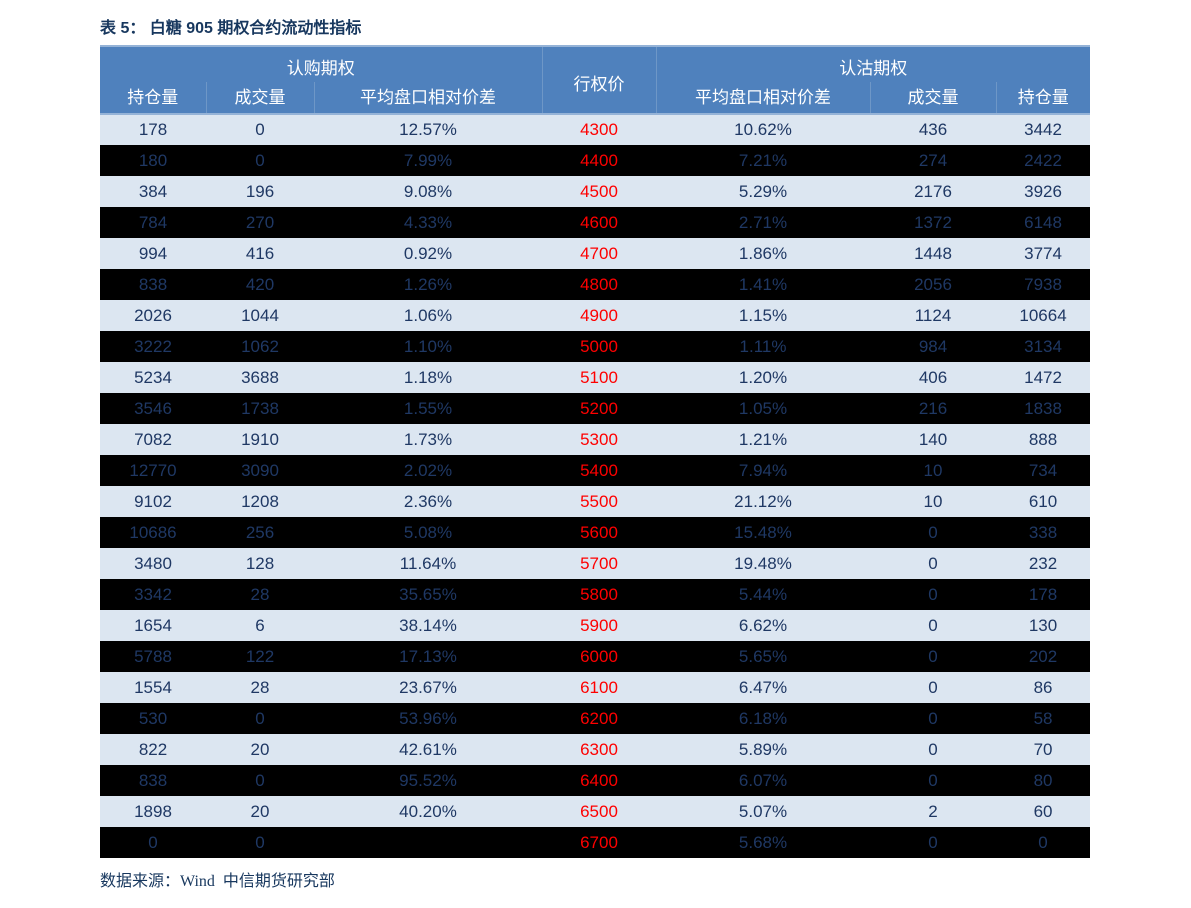 The image size is (1191, 908). Describe the element at coordinates (428, 842) in the screenshot. I see `data-cell` at that location.